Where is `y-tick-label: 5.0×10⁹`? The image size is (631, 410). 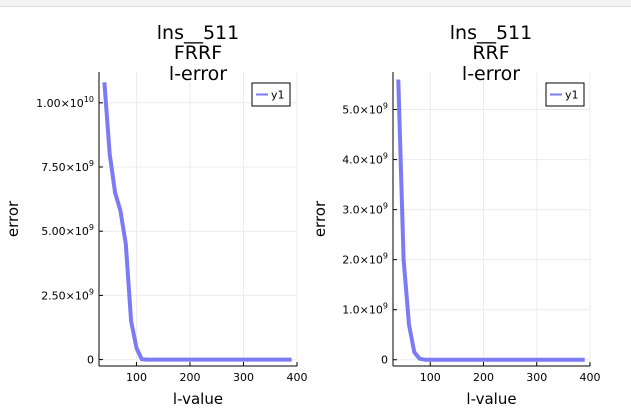
y-tick-label: 5.0×10⁹ is located at coordinates (365, 109).